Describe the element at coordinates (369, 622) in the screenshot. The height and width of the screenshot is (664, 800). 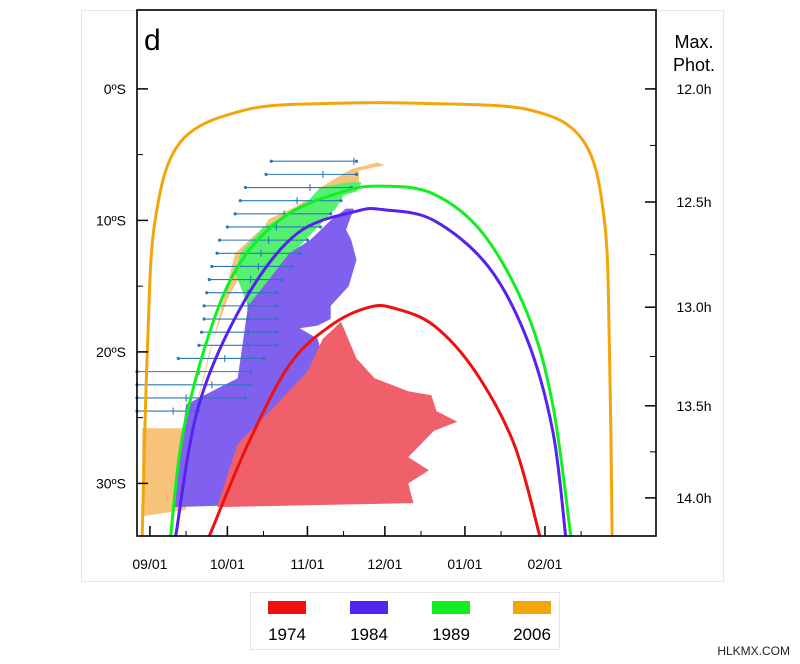
I see `legend-item-1984: 1984` at that location.